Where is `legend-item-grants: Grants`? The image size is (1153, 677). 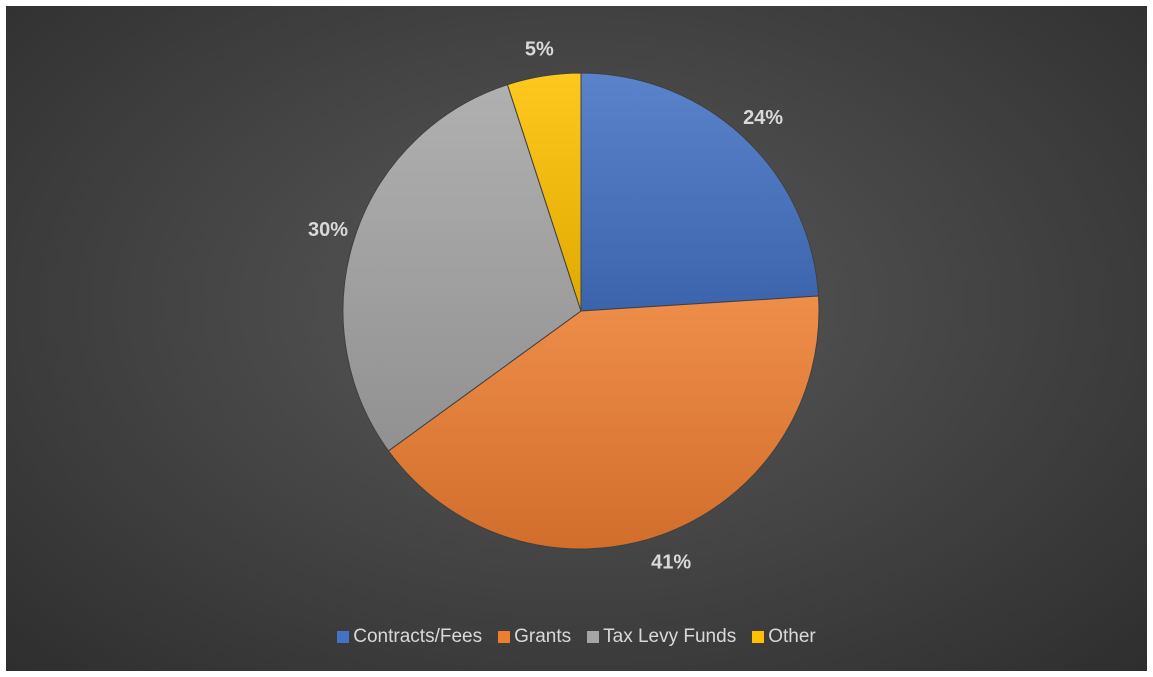 legend-item-grants: Grants is located at coordinates (534, 637).